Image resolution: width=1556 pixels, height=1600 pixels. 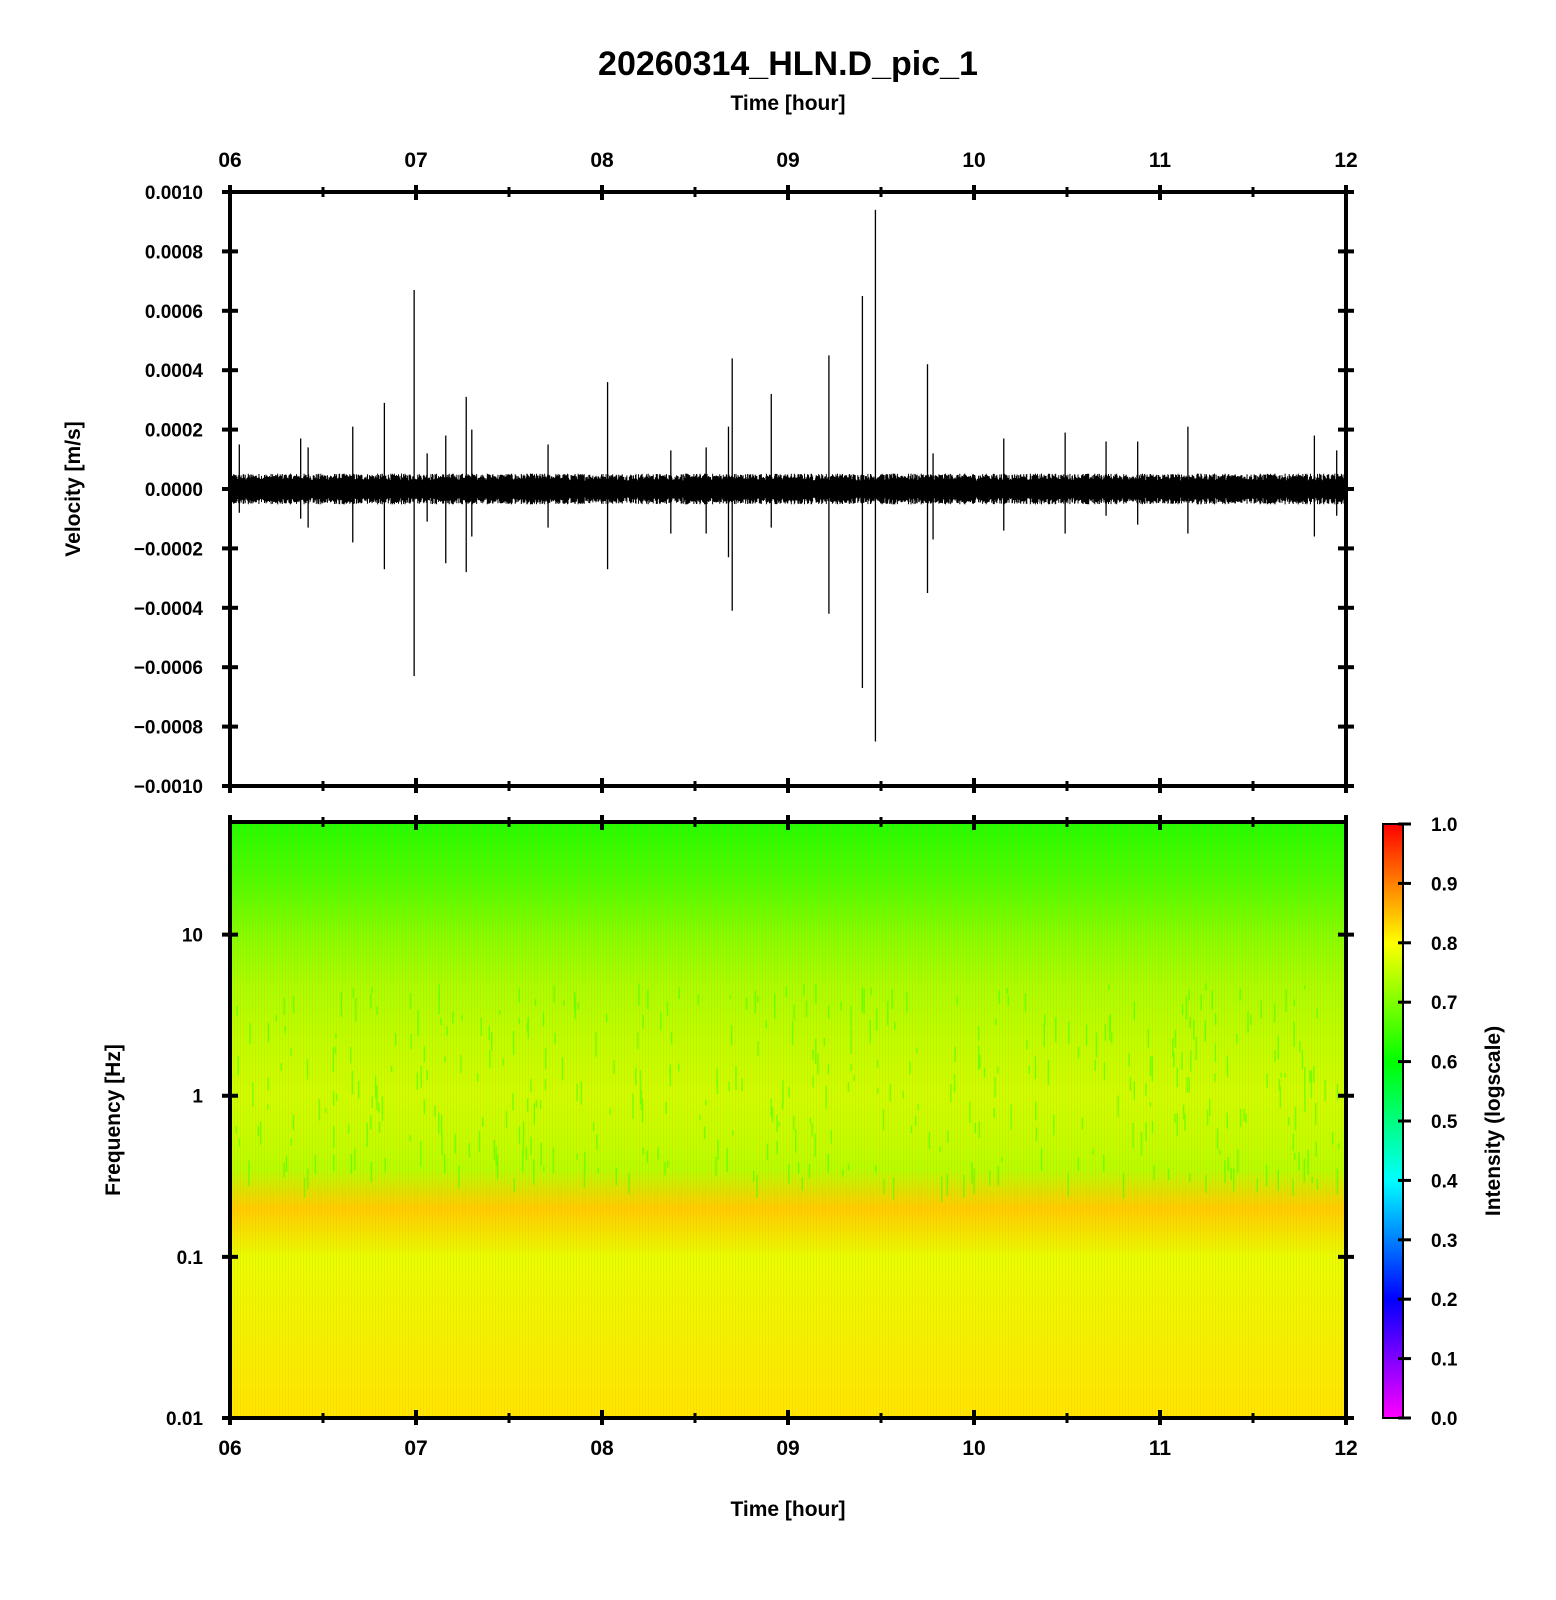 What do you see at coordinates (174, 312) in the screenshot?
I see `y-tick-label: 0.0006` at bounding box center [174, 312].